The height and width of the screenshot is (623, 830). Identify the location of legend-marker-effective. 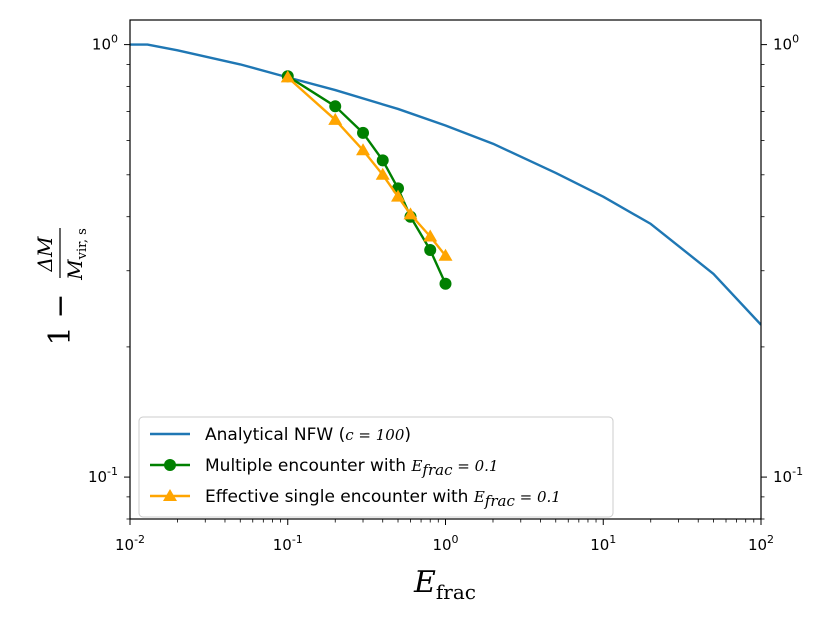
(170, 495).